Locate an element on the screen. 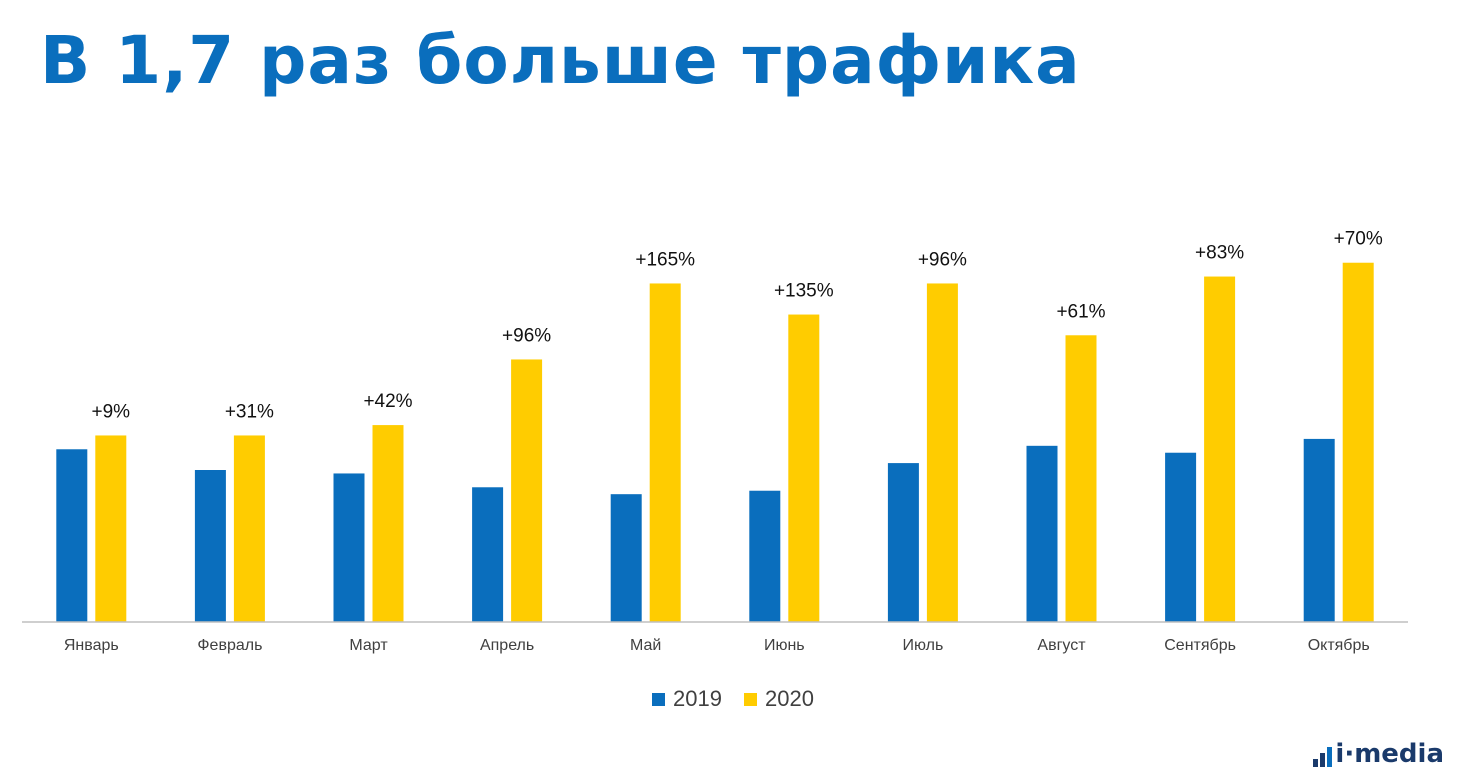 The height and width of the screenshot is (769, 1466). category-label-0: Январь is located at coordinates (91, 645).